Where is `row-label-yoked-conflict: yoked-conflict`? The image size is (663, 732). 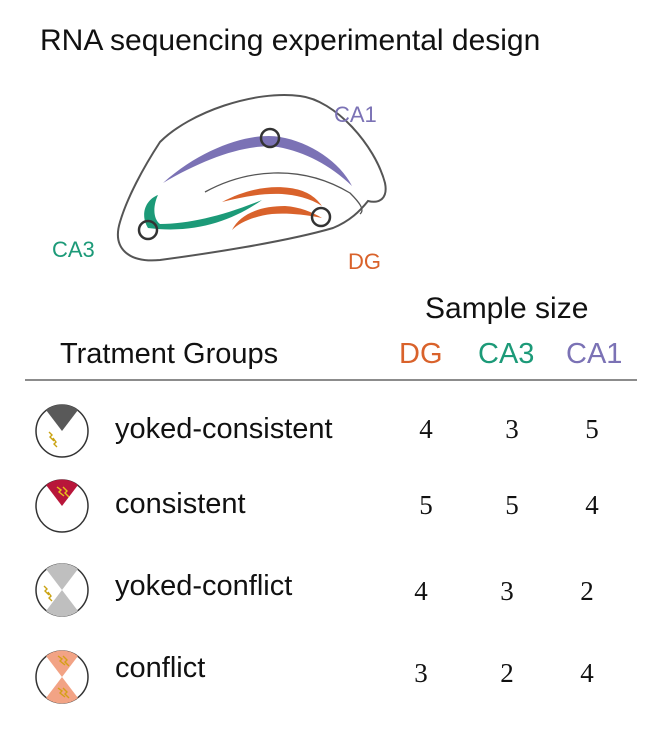
row-label-yoked-conflict: yoked-conflict is located at coordinates (204, 586).